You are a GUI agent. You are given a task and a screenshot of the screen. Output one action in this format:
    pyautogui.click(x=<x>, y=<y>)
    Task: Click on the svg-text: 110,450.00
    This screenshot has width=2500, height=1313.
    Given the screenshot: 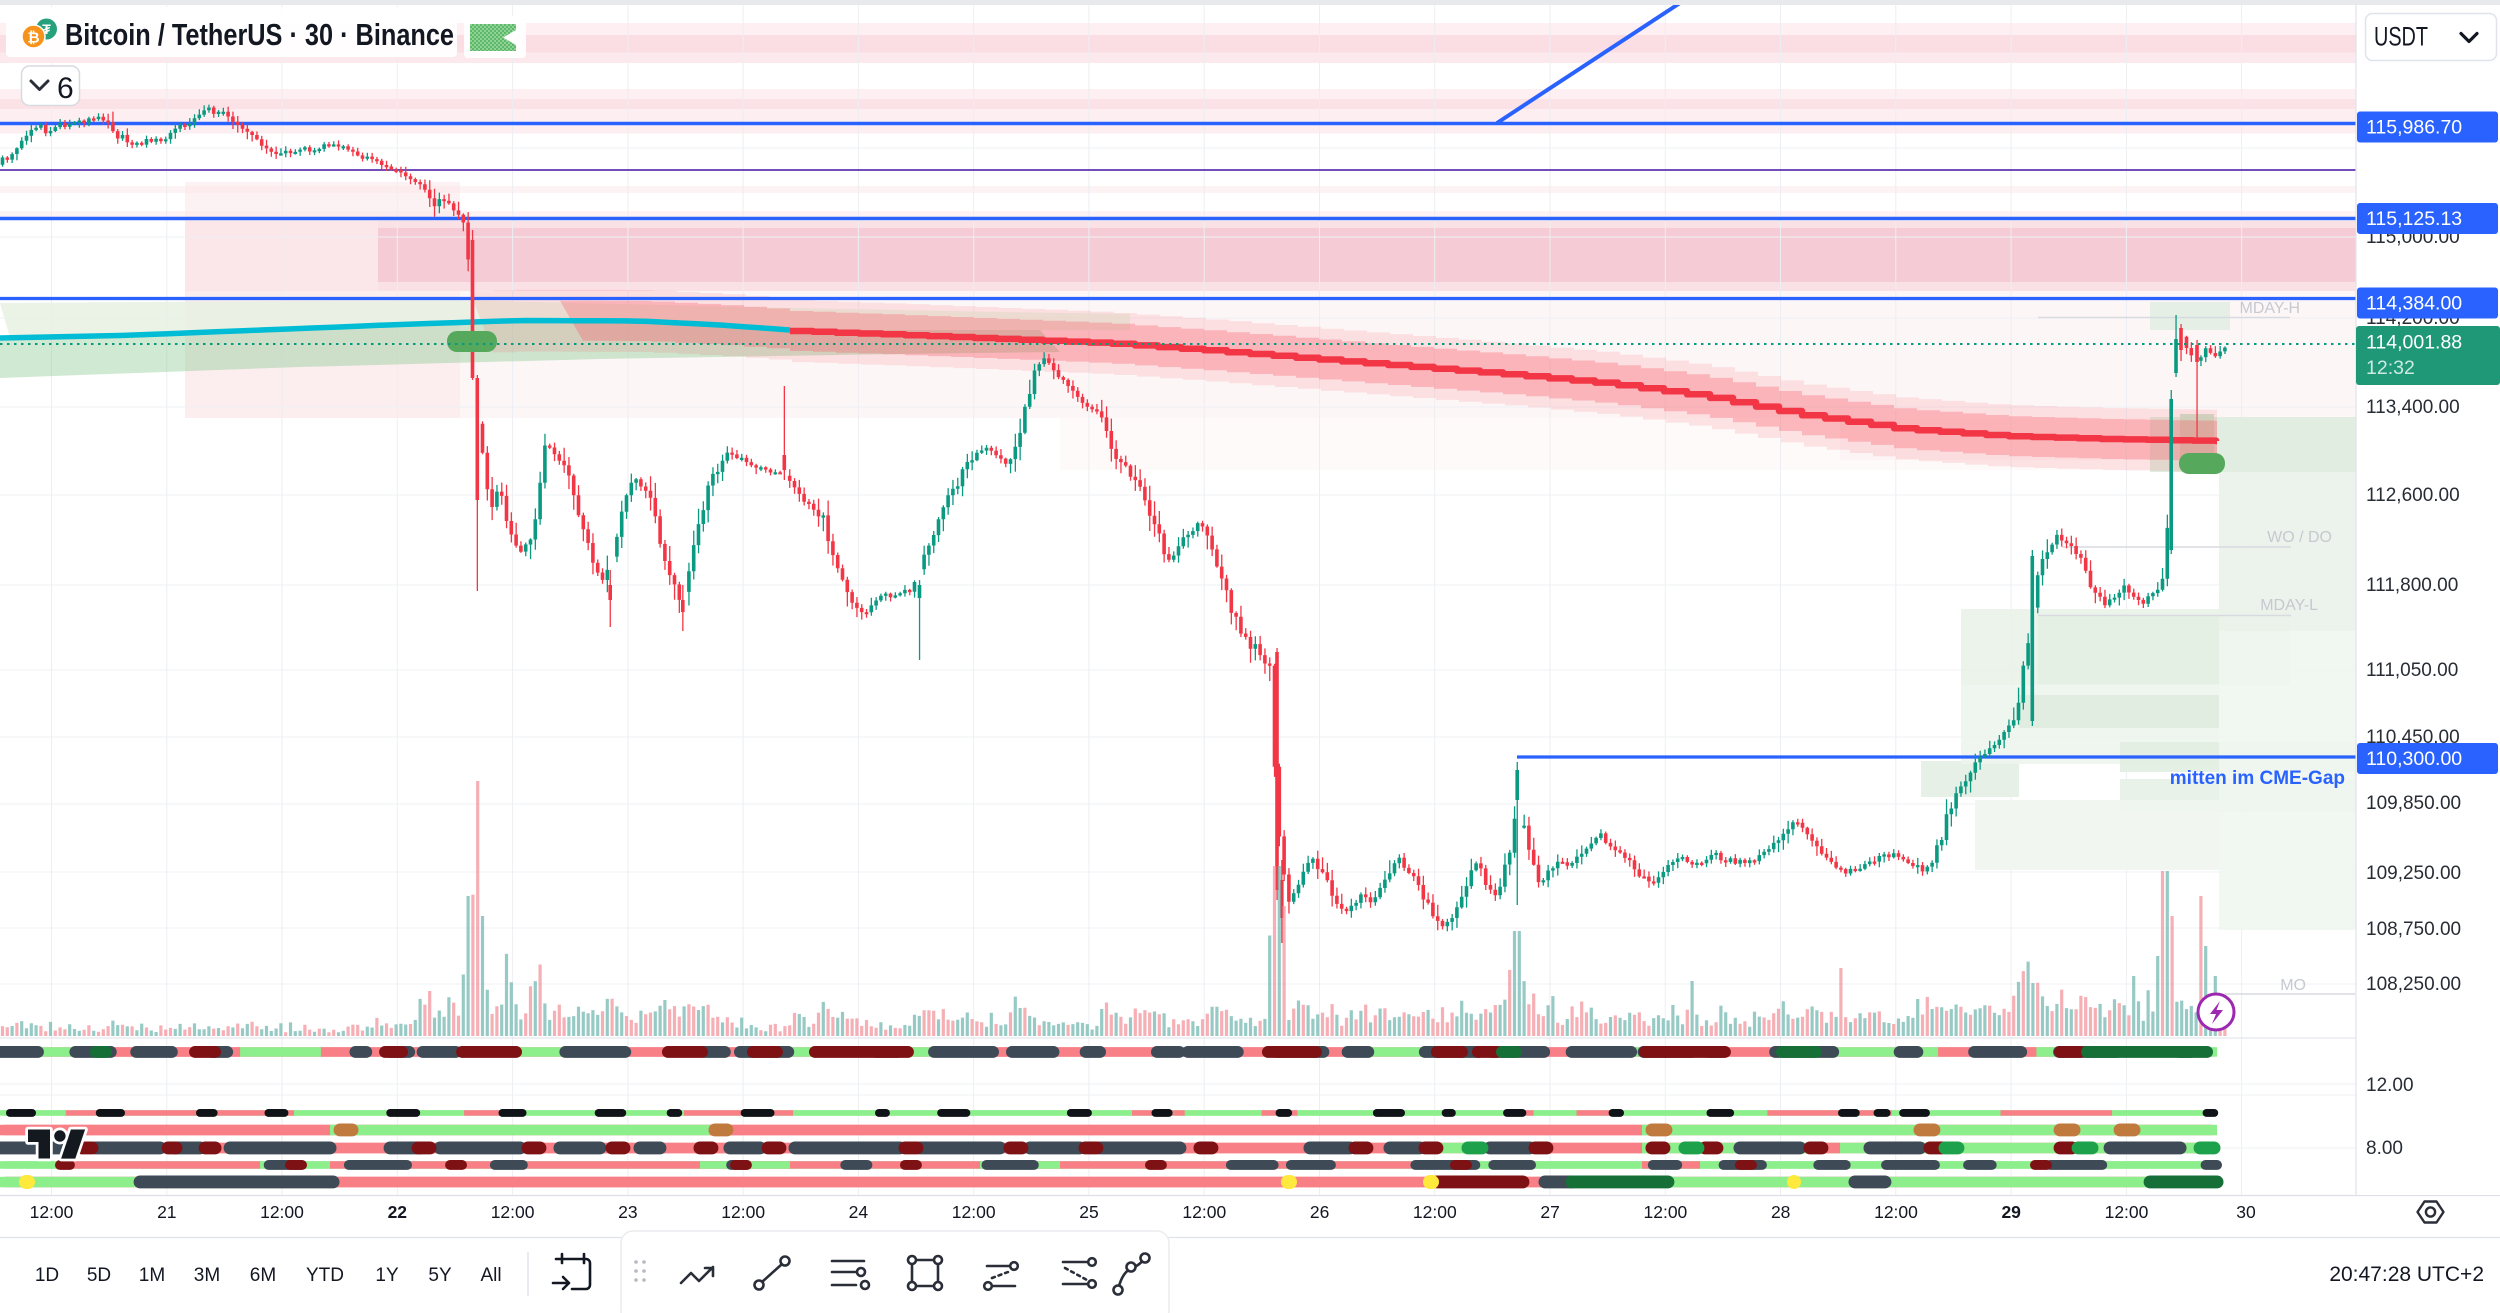 What is the action you would take?
    pyautogui.click(x=2413, y=737)
    